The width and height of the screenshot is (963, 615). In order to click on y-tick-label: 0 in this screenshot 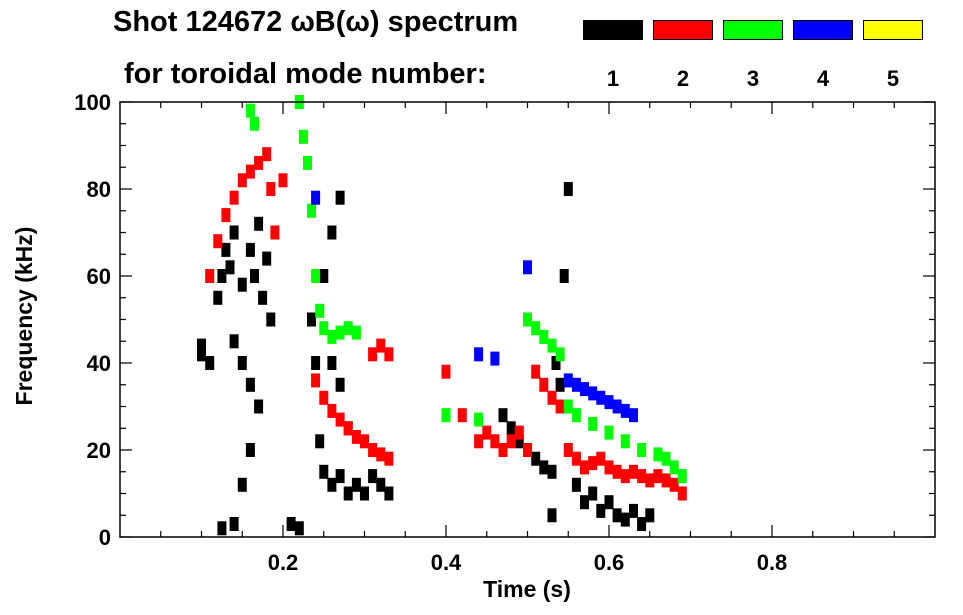, I will do `click(105, 537)`.